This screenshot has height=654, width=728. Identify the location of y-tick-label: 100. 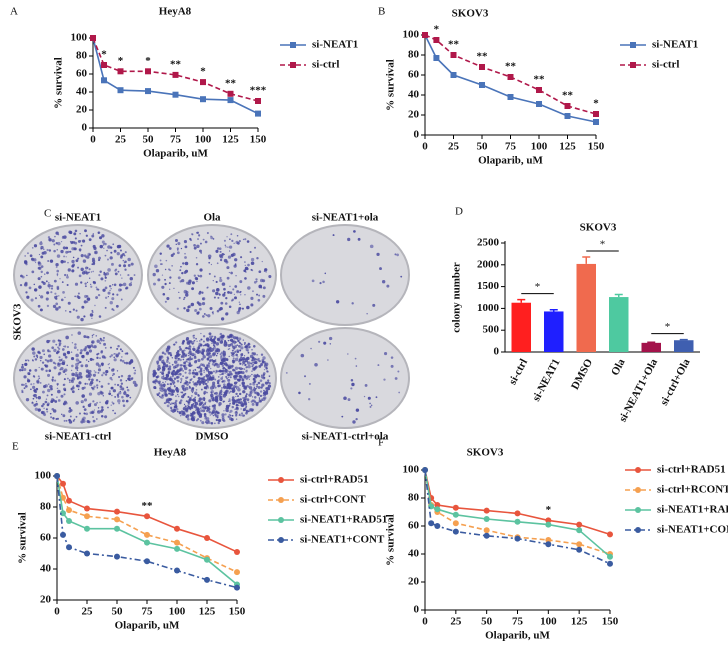
(411, 35).